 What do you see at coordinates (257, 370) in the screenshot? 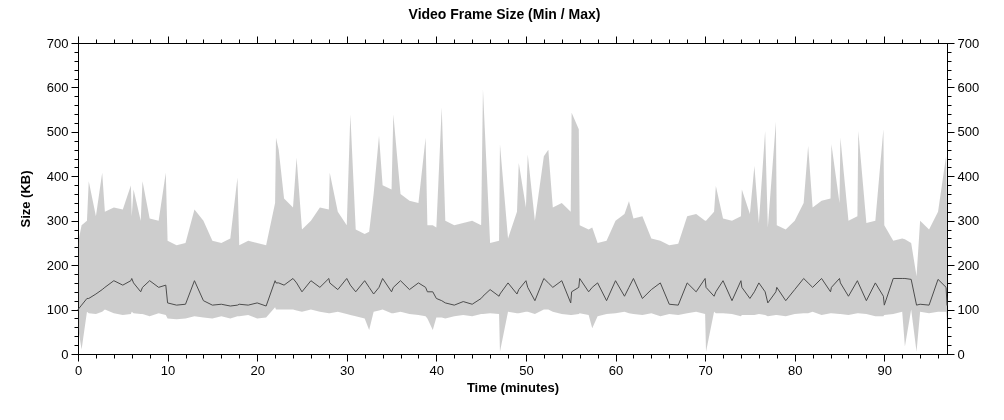
I see `x-tick-label: 20` at bounding box center [257, 370].